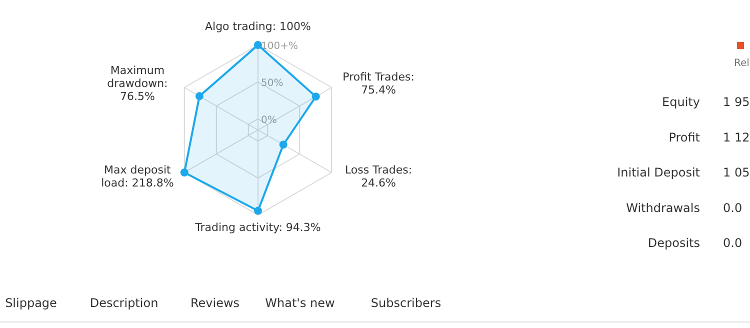 Image resolution: width=750 pixels, height=328 pixels. I want to click on spoke-label: Loss Trades: 24.6%, so click(378, 177).